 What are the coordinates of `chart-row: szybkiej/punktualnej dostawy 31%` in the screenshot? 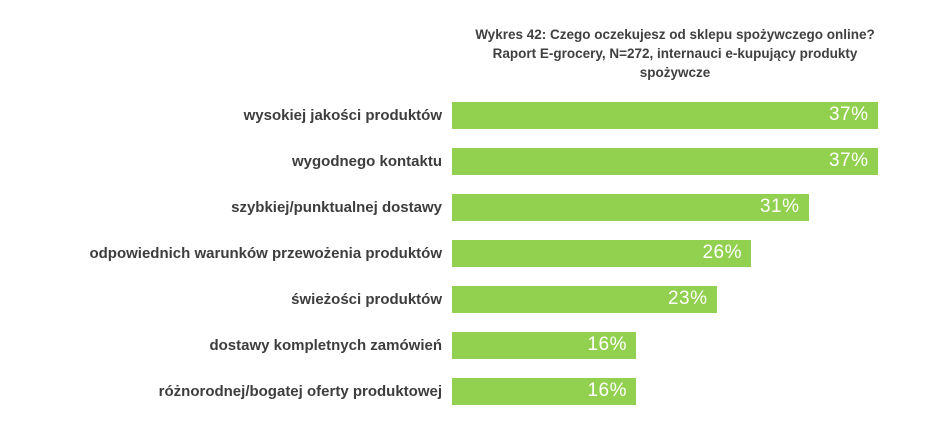 It's located at (465, 207).